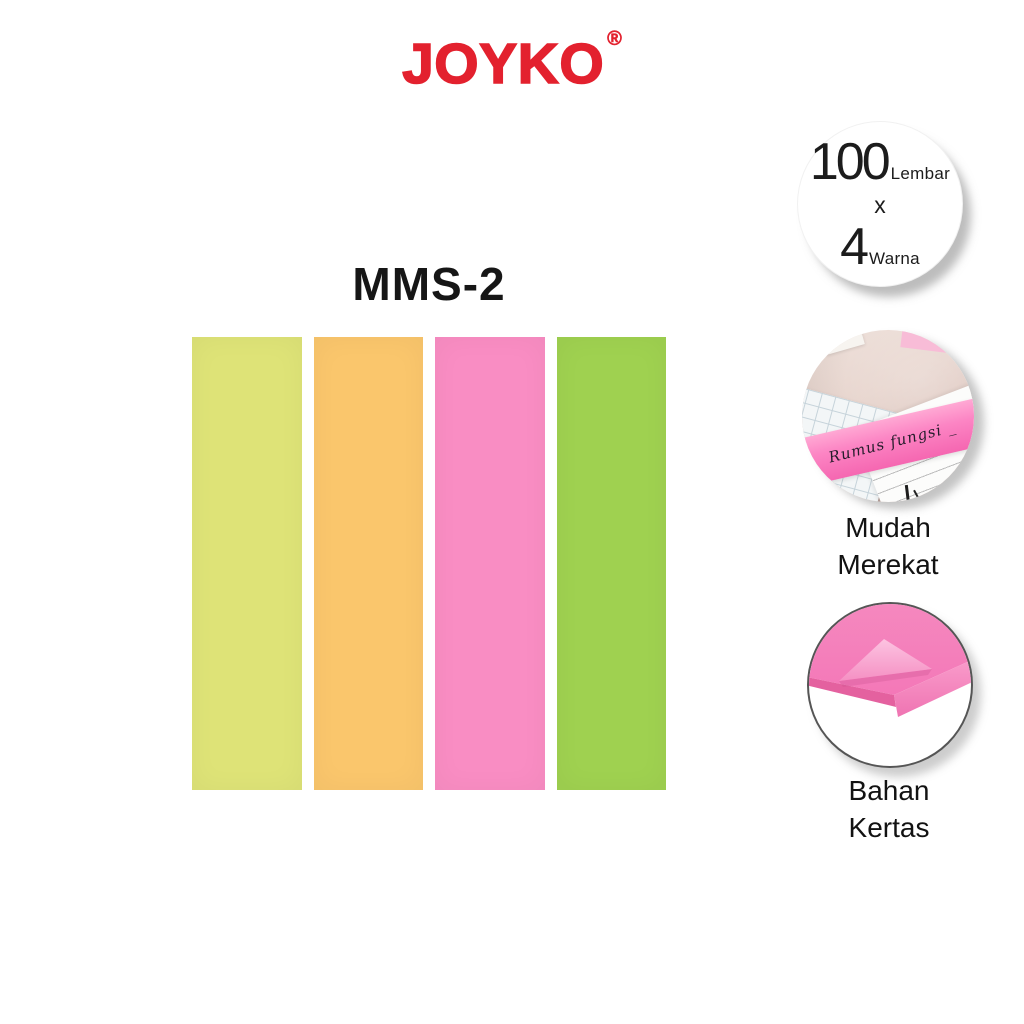 The width and height of the screenshot is (1024, 1024). Describe the element at coordinates (885, 660) in the screenshot. I see `pad-curled-sheet` at that location.